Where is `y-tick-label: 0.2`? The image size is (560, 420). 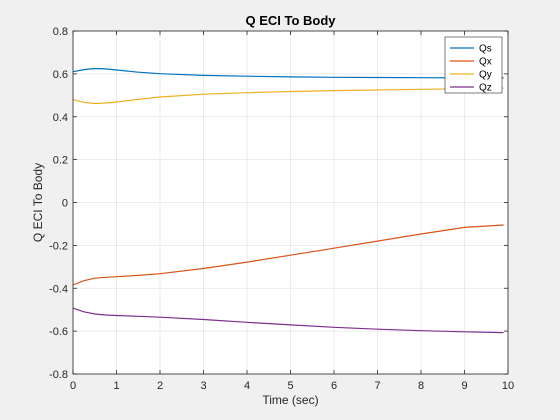 y-tick-label: 0.2 is located at coordinates (60, 161).